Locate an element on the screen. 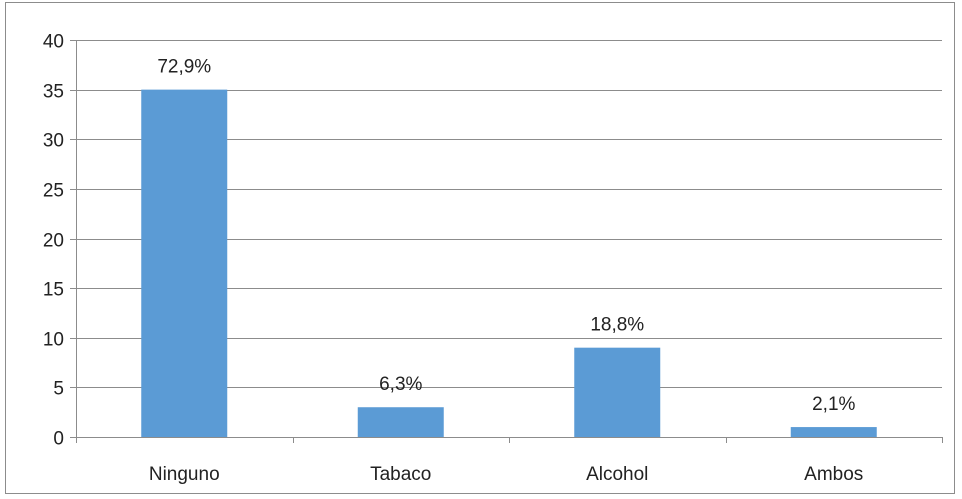 Image resolution: width=962 pixels, height=499 pixels. y-tick-label: 10 is located at coordinates (53, 340).